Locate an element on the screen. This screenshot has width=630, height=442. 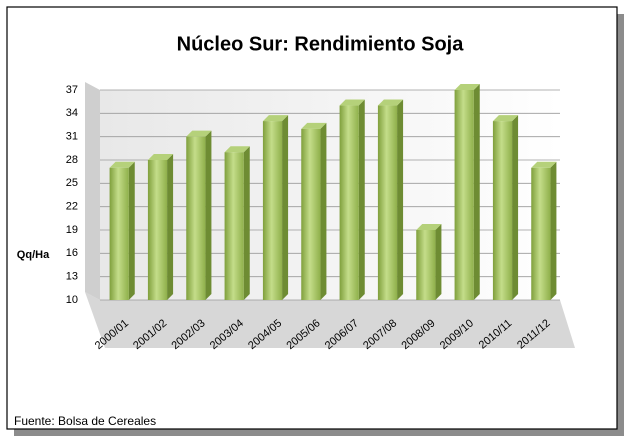
y-tick-label: 28 is located at coordinates (72, 160).